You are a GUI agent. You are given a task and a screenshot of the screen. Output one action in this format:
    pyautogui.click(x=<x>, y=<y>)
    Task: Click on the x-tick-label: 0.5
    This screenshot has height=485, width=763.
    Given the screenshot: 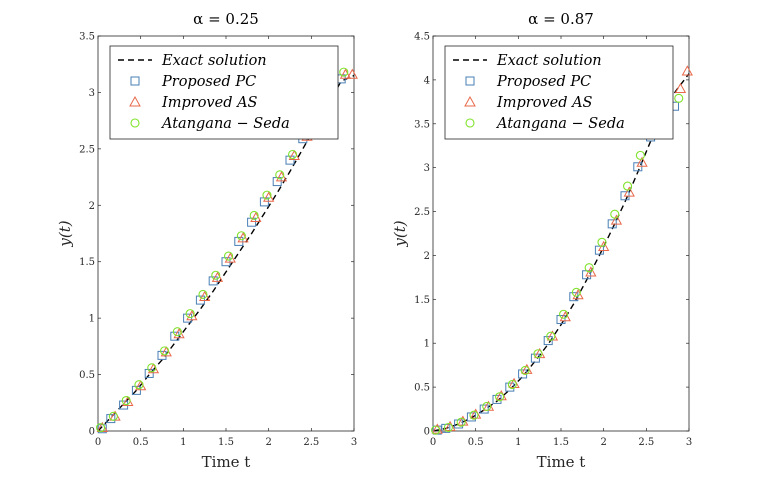 What is the action you would take?
    pyautogui.click(x=476, y=442)
    